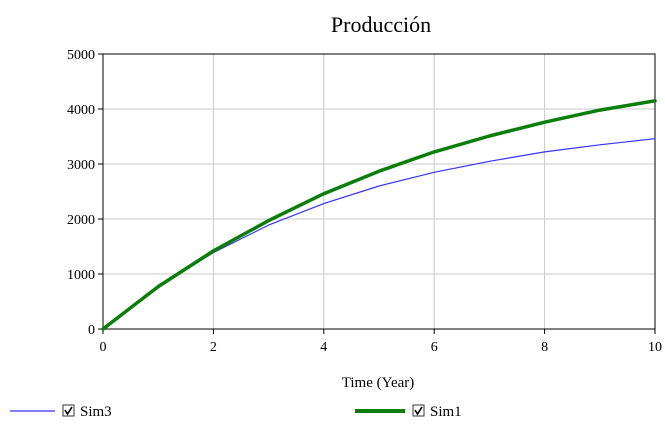 The image size is (665, 425). I want to click on x-tick-label: 10, so click(655, 347).